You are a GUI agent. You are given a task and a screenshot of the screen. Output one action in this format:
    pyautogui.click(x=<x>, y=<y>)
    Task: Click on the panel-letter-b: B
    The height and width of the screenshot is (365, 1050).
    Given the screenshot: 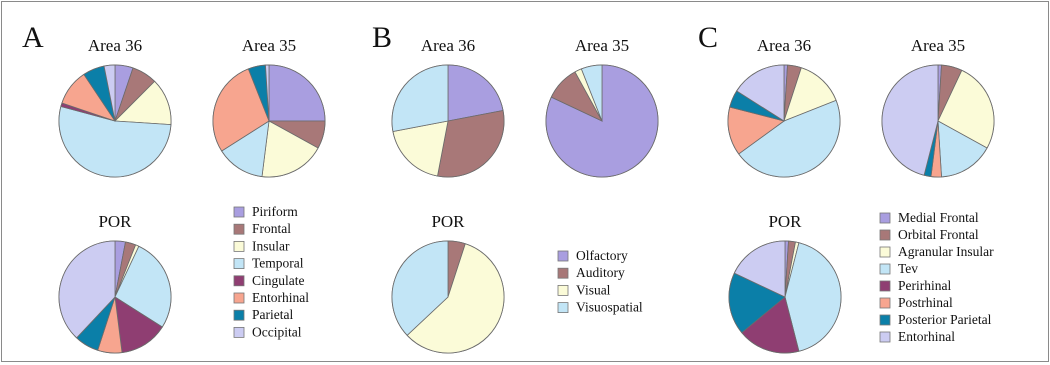 What is the action you would take?
    pyautogui.click(x=382, y=37)
    